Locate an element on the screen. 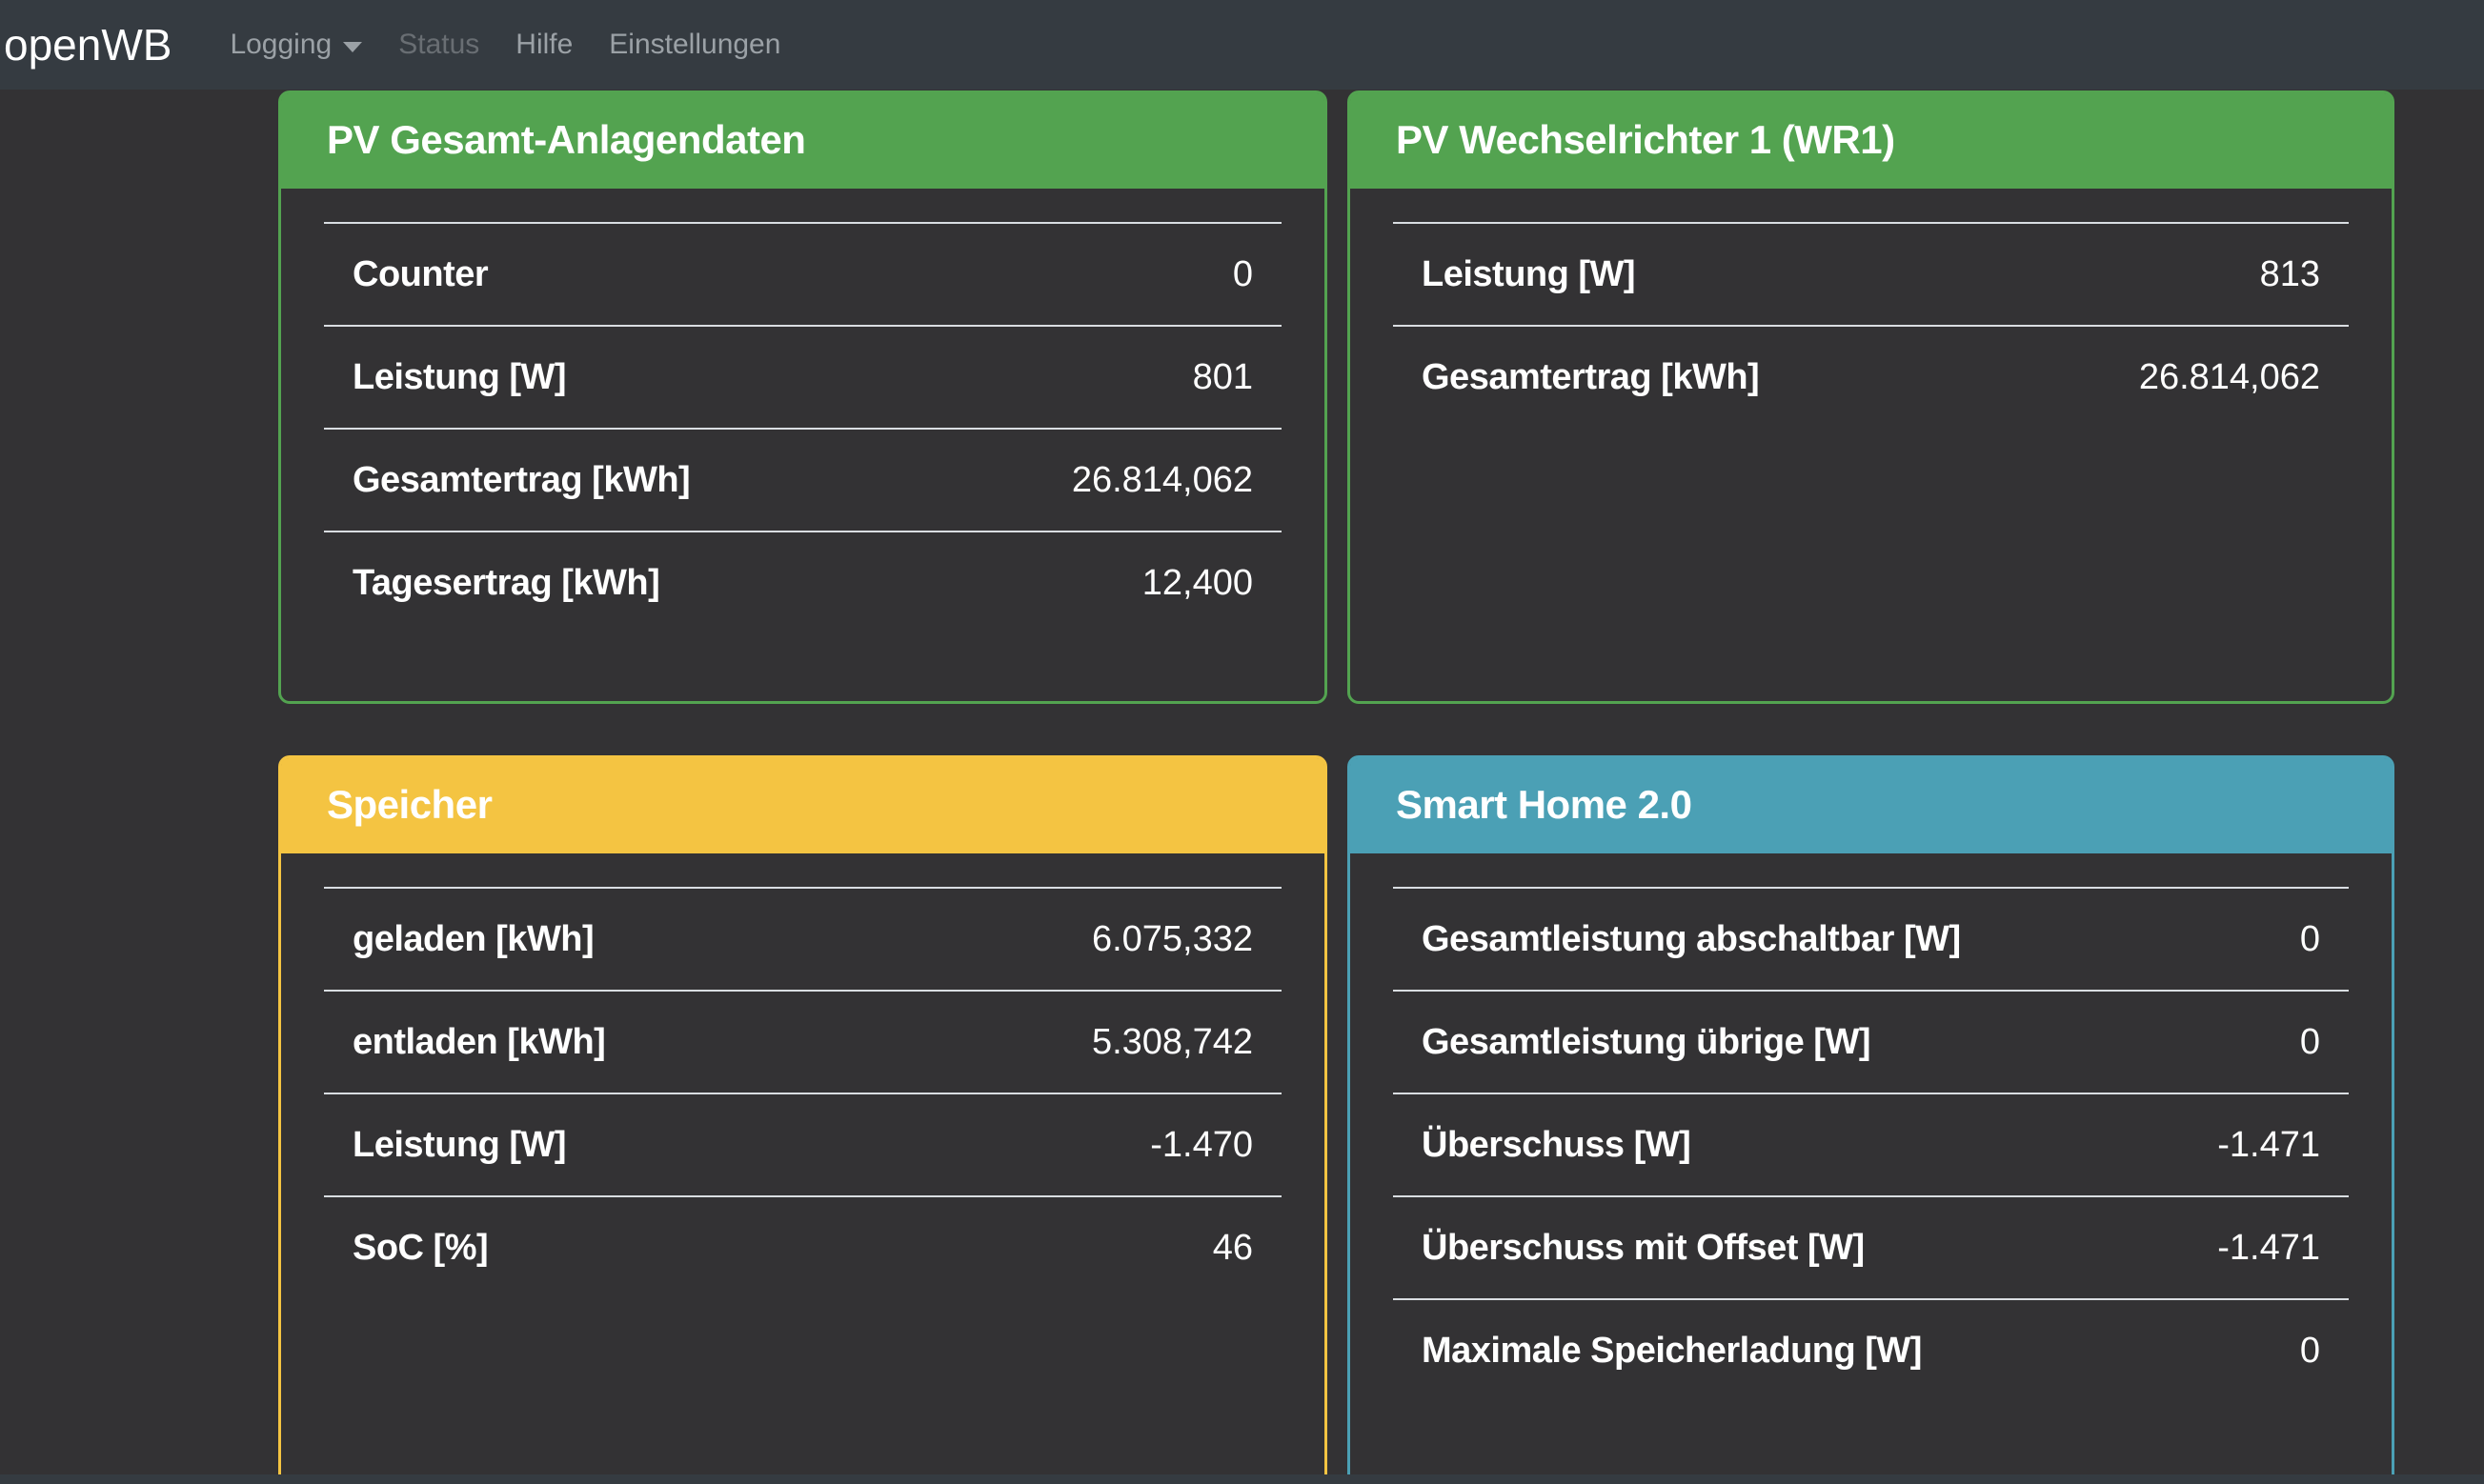 This screenshot has width=2484, height=1484. table-row: Gesamtleistung übrige [W] 0 is located at coordinates (1871, 1042).